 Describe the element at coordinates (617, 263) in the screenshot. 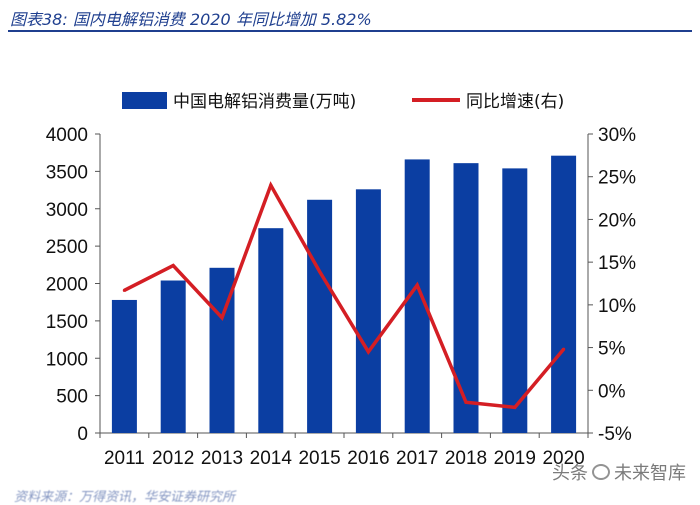

I see `right-tick-label: 15%` at that location.